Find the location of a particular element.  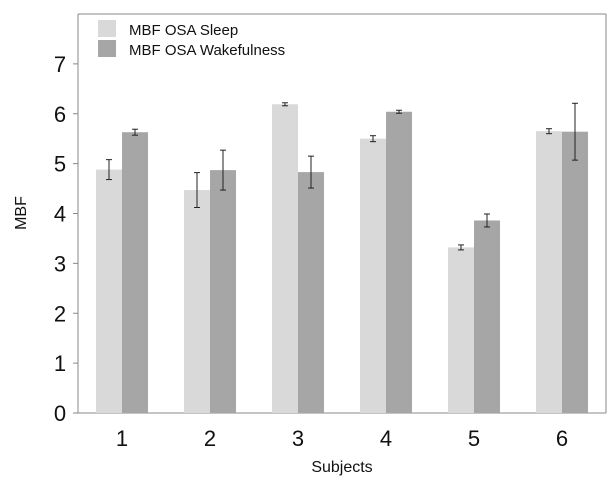

y-tick-label: 1 is located at coordinates (60, 363).